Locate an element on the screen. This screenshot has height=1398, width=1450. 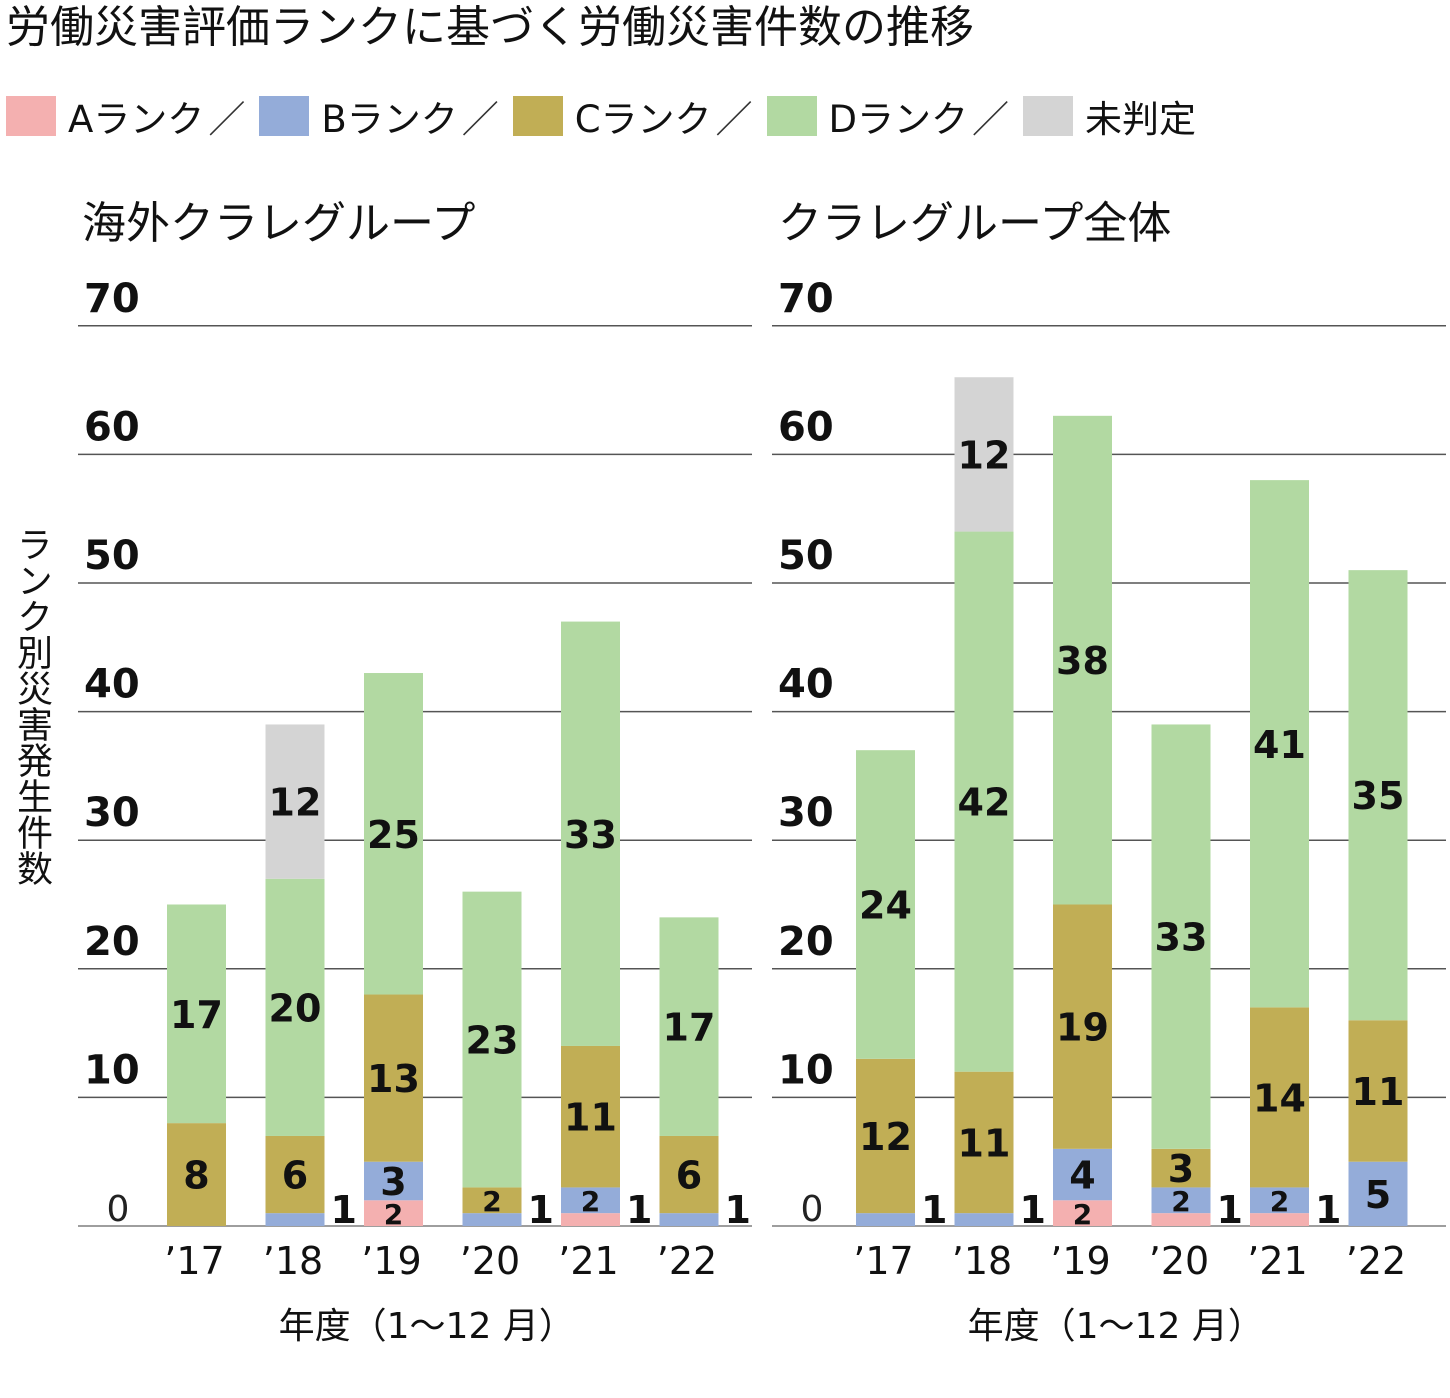
legend-label-a-rank: Aランク is located at coordinates (136, 119).